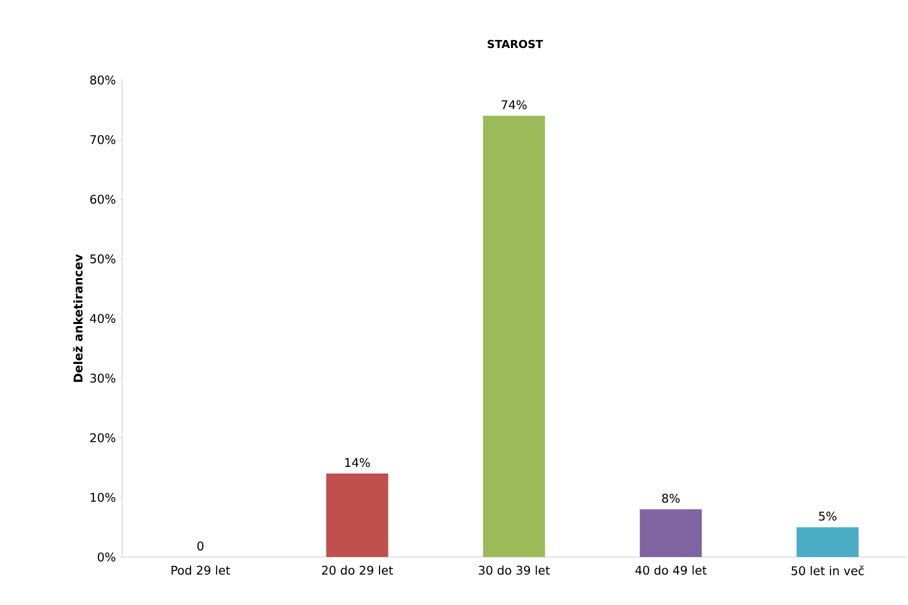 The image size is (908, 605). I want to click on y-tick-label: 30%, so click(103, 378).